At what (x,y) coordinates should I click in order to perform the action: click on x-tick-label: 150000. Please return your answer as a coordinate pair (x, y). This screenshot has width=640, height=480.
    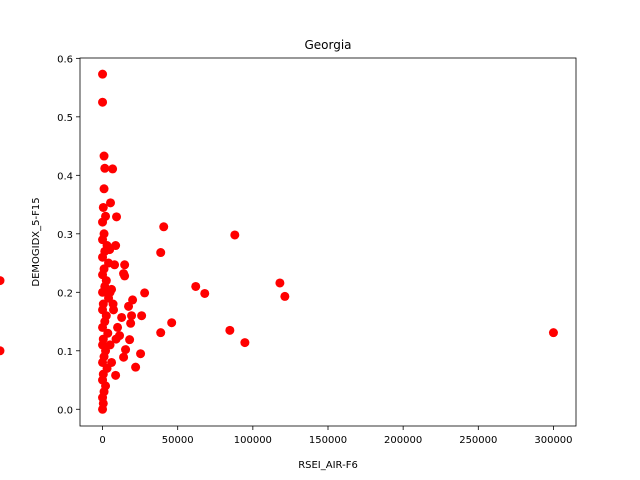
    Looking at the image, I should click on (328, 440).